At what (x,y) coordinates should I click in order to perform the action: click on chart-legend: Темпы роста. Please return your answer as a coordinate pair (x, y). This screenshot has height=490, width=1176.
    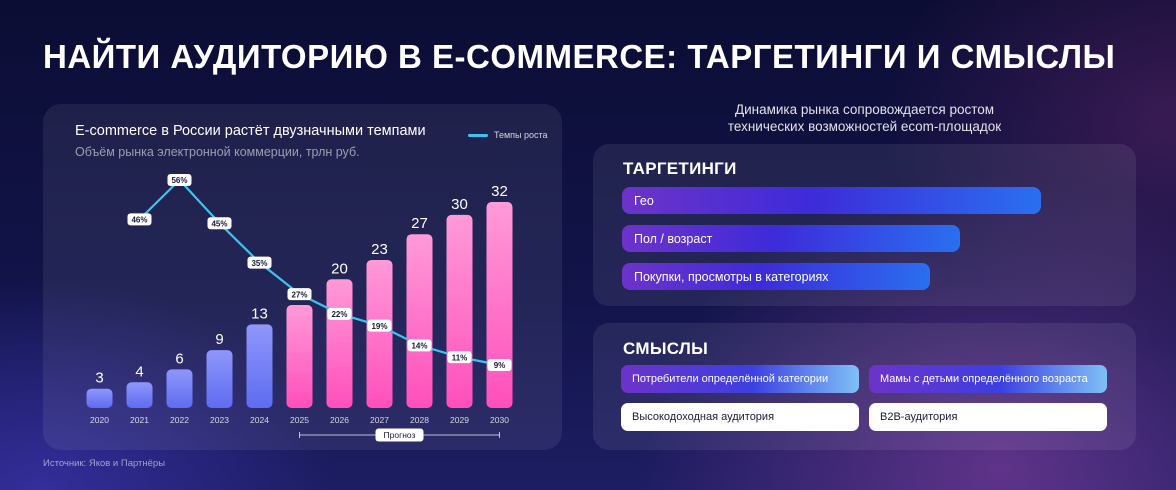
    Looking at the image, I should click on (508, 135).